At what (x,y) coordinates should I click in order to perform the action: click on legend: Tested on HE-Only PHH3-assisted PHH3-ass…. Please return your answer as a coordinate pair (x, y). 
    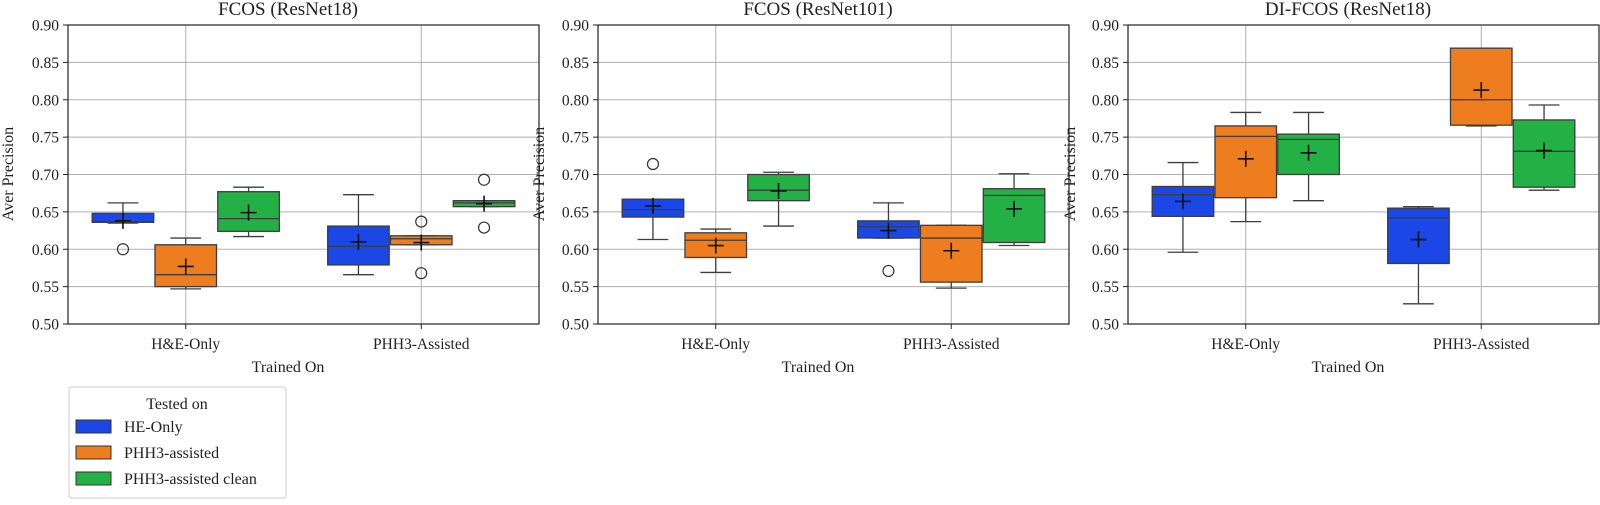
    Looking at the image, I should click on (177, 442).